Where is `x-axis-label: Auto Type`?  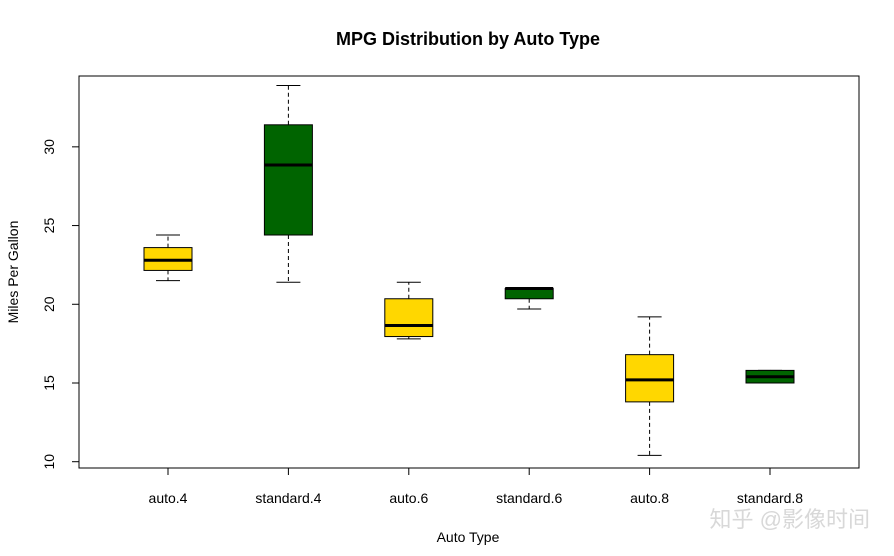
x-axis-label: Auto Type is located at coordinates (468, 537).